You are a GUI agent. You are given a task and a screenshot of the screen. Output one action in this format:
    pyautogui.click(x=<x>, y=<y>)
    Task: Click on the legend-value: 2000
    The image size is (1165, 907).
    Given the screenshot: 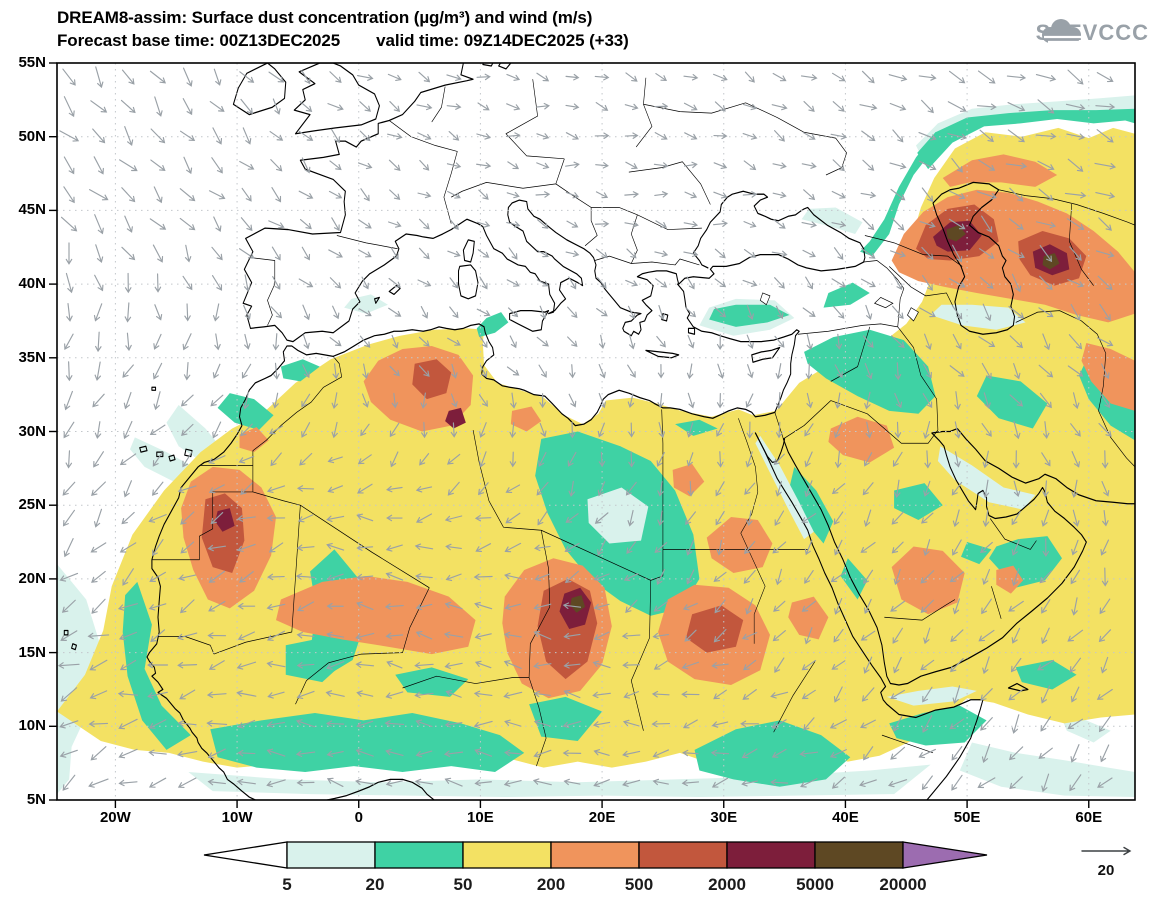 What is the action you would take?
    pyautogui.click(x=727, y=884)
    